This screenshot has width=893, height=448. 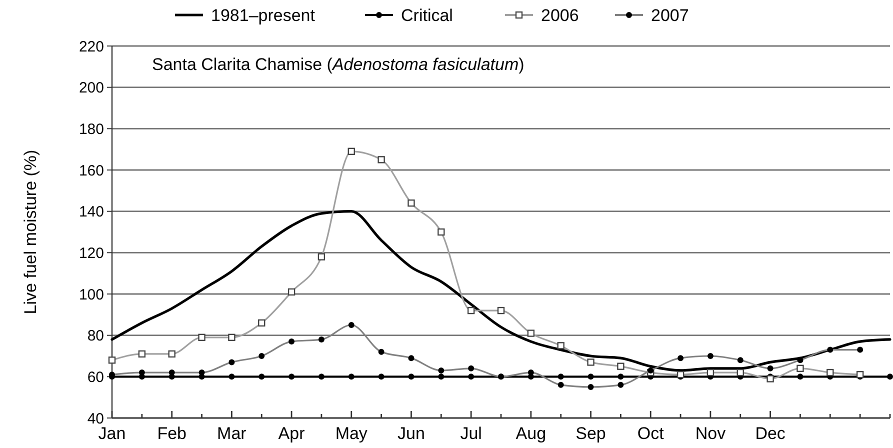 I want to click on x-tick-label: Dec, so click(x=770, y=433).